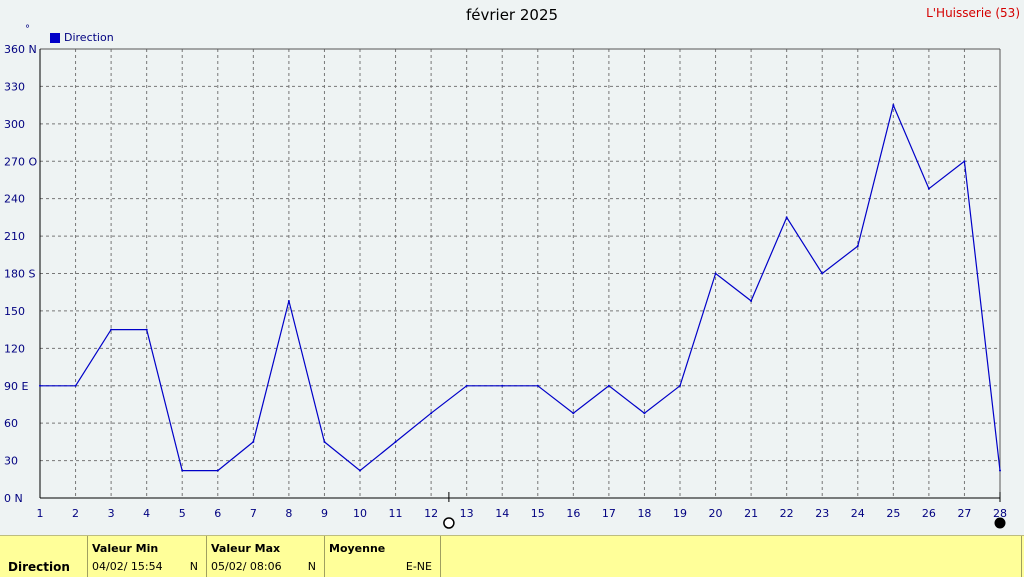 The width and height of the screenshot is (1024, 577). What do you see at coordinates (680, 513) in the screenshot?
I see `x-tick-label: 19` at bounding box center [680, 513].